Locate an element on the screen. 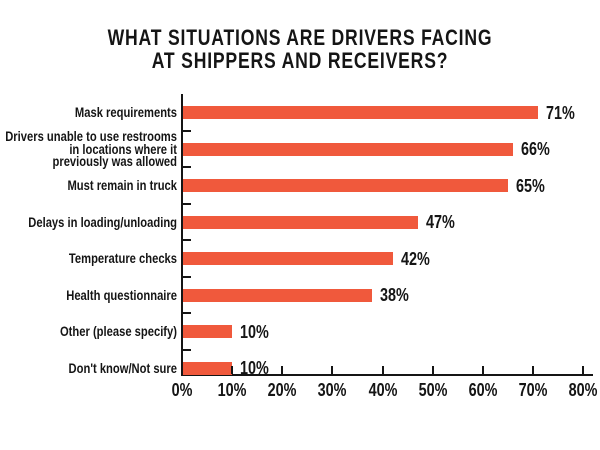 The width and height of the screenshot is (600, 450). category-label: Health questionnaire is located at coordinates (88, 294).